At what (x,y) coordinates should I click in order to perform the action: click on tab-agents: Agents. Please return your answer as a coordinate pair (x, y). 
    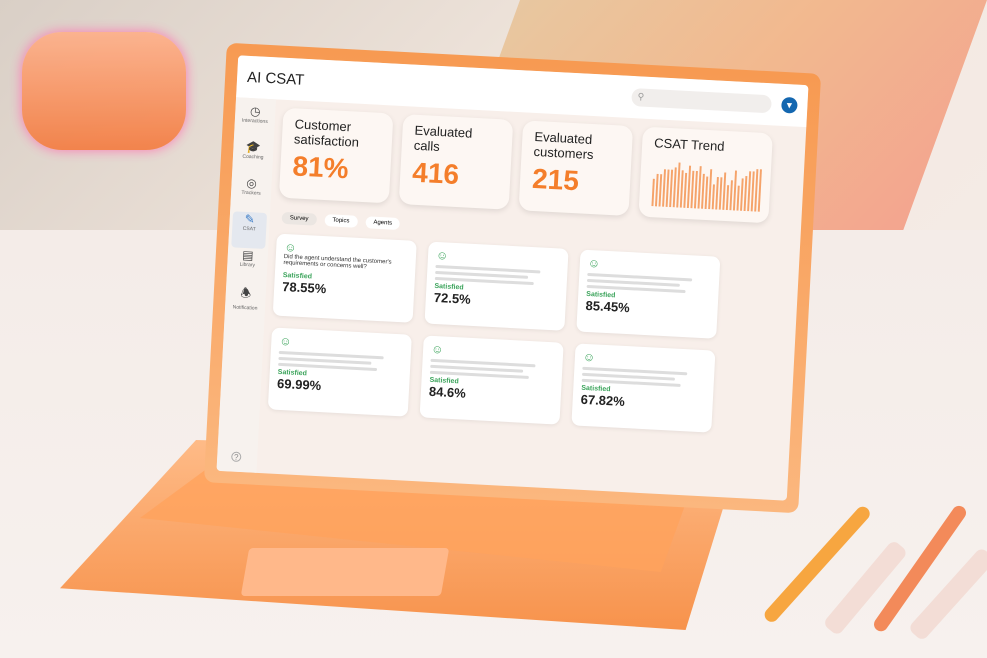
    Looking at the image, I should click on (383, 223).